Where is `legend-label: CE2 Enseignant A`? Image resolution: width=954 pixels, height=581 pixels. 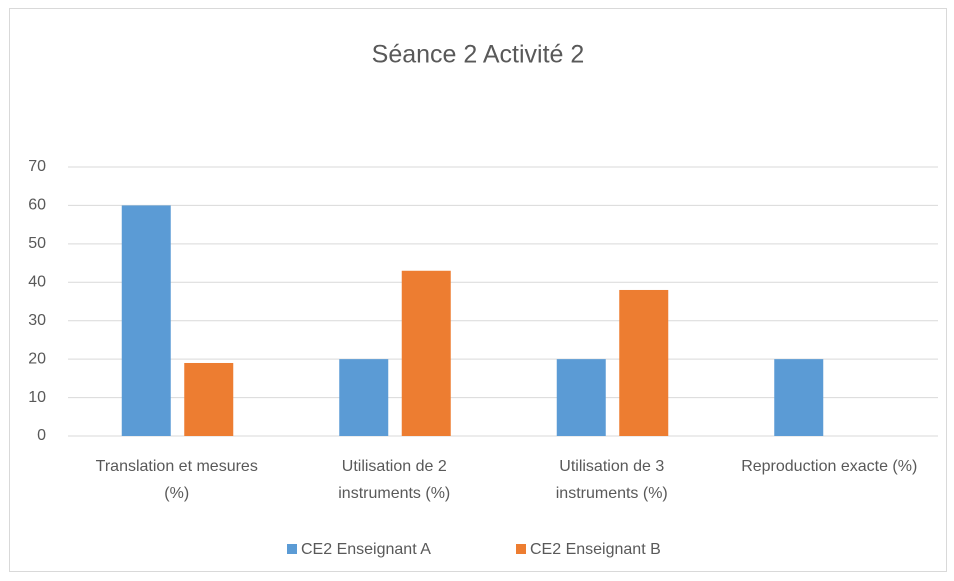
legend-label: CE2 Enseignant A is located at coordinates (366, 549).